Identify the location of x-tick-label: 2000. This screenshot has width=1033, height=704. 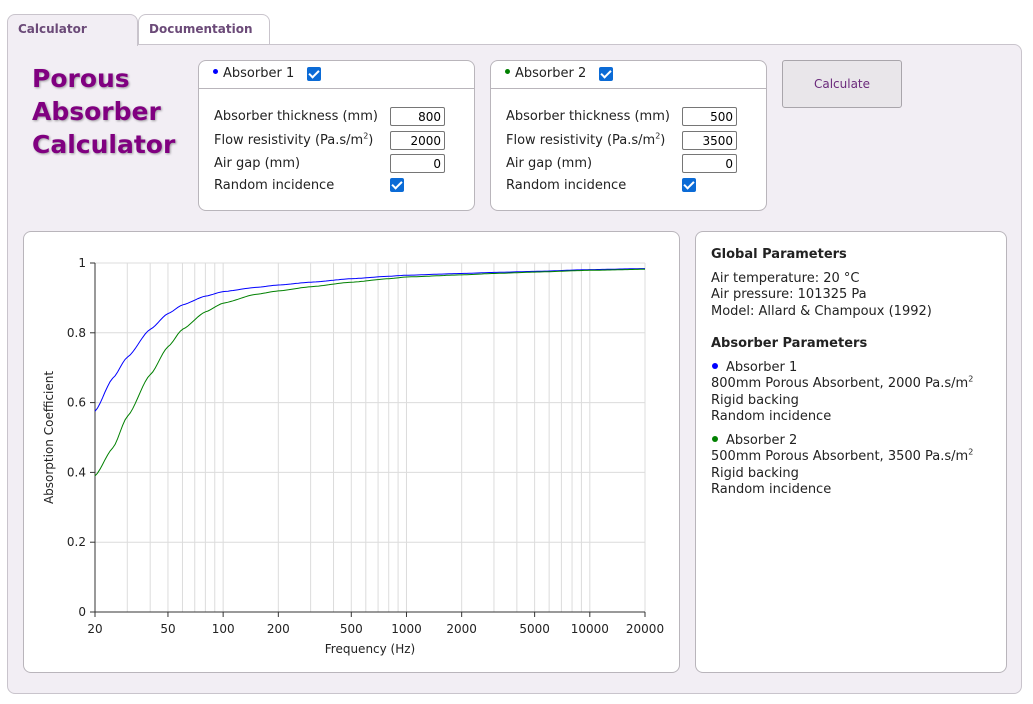
(461, 629).